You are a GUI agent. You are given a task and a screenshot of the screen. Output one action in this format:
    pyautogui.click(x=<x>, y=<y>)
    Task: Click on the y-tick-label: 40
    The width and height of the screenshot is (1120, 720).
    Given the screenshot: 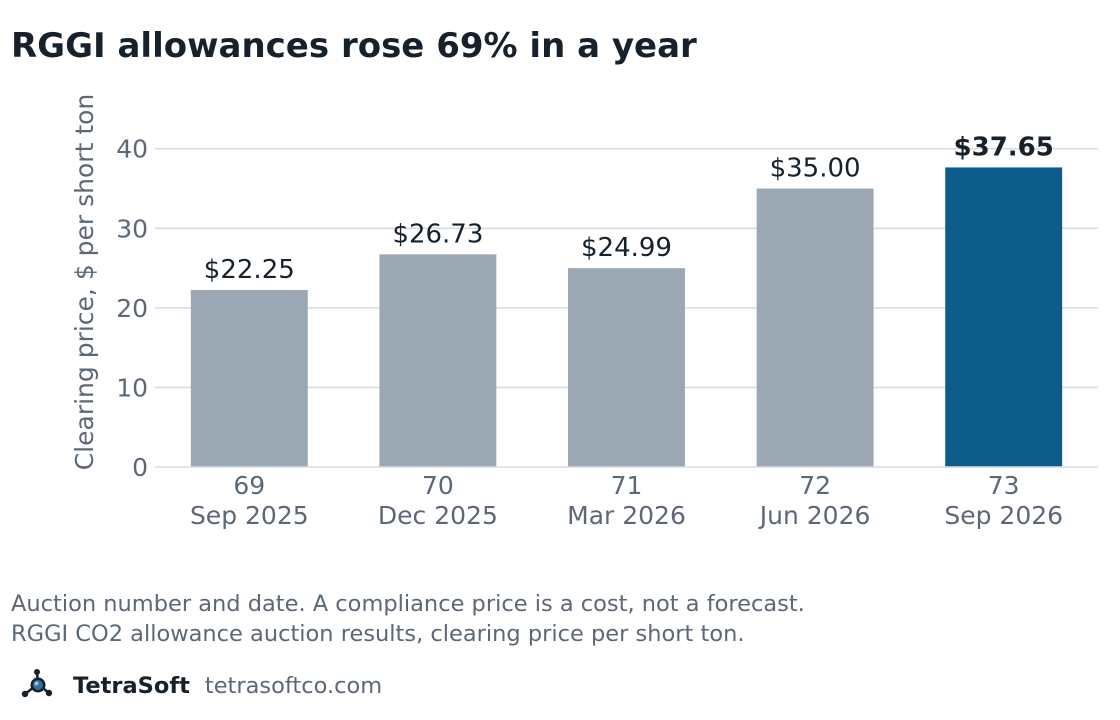 What is the action you would take?
    pyautogui.click(x=132, y=149)
    